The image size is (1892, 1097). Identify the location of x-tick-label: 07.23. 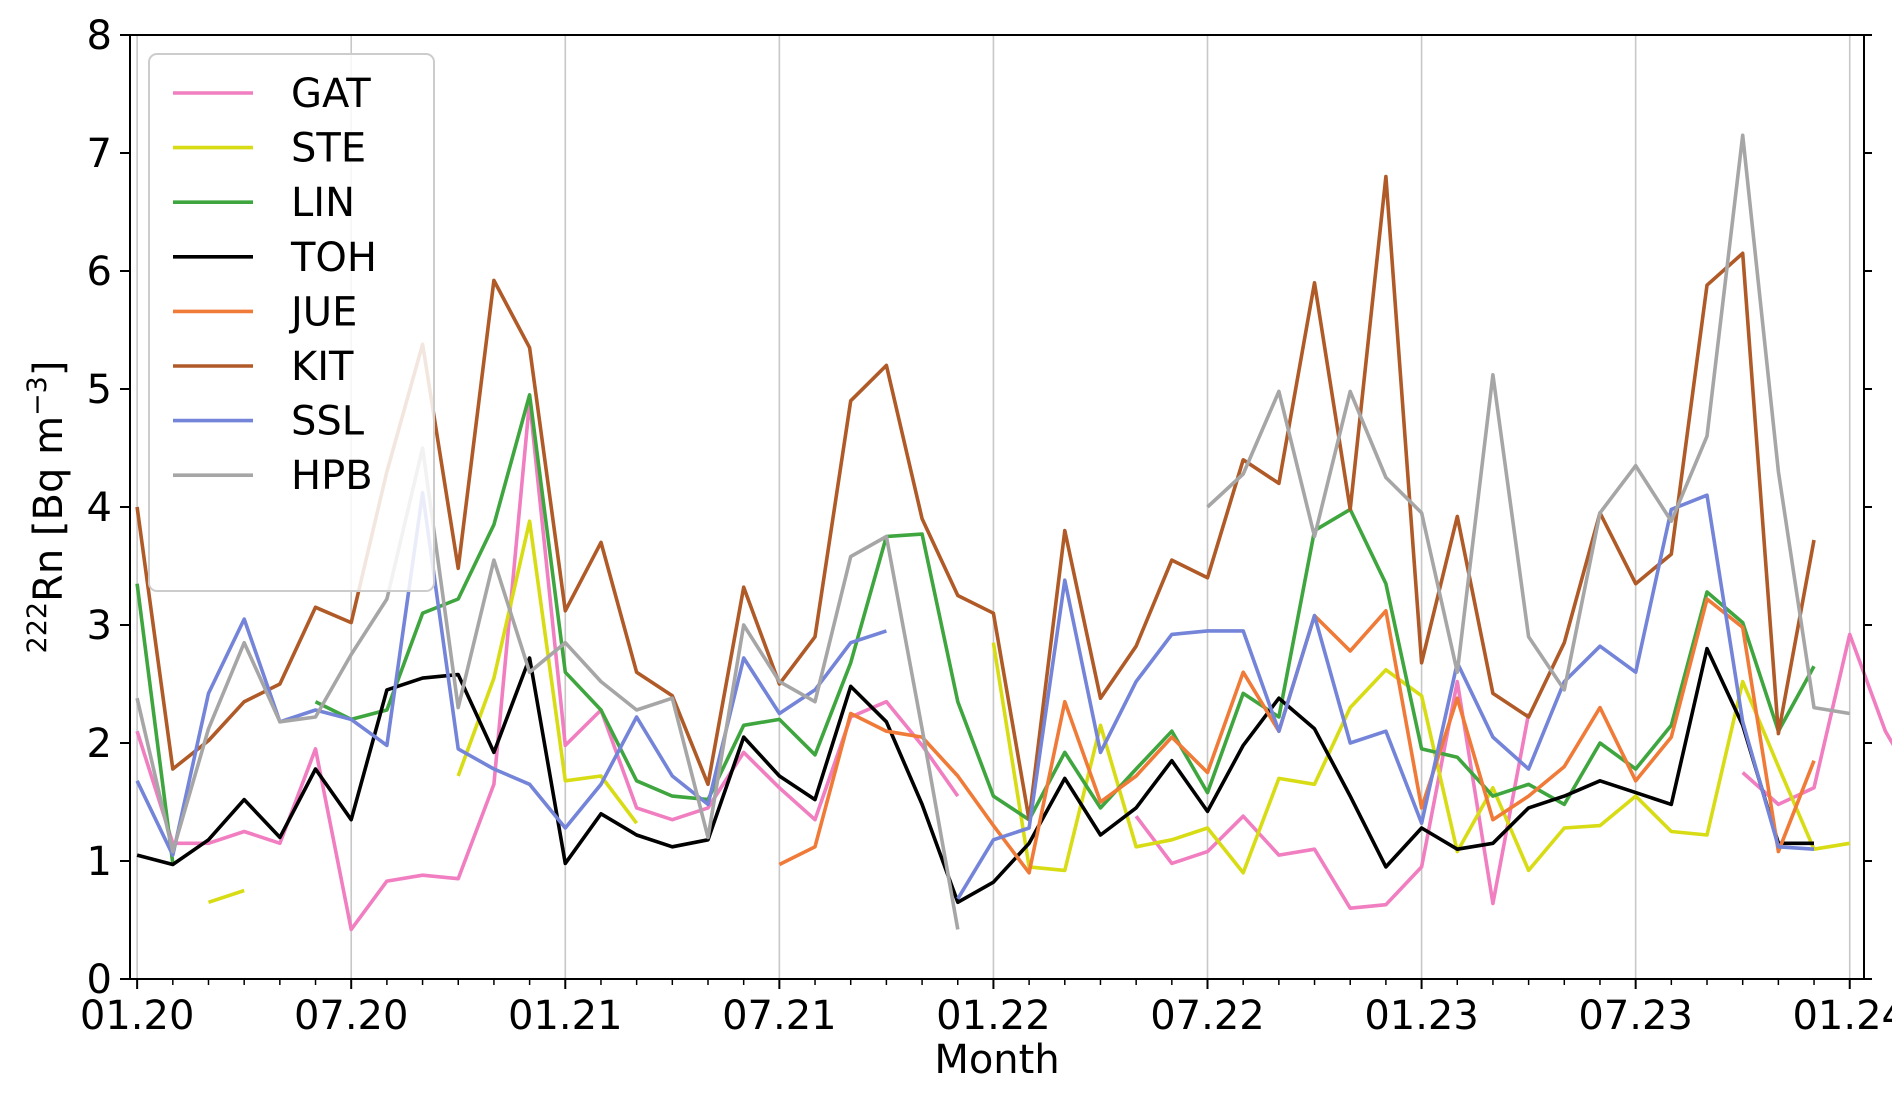
(1635, 1016).